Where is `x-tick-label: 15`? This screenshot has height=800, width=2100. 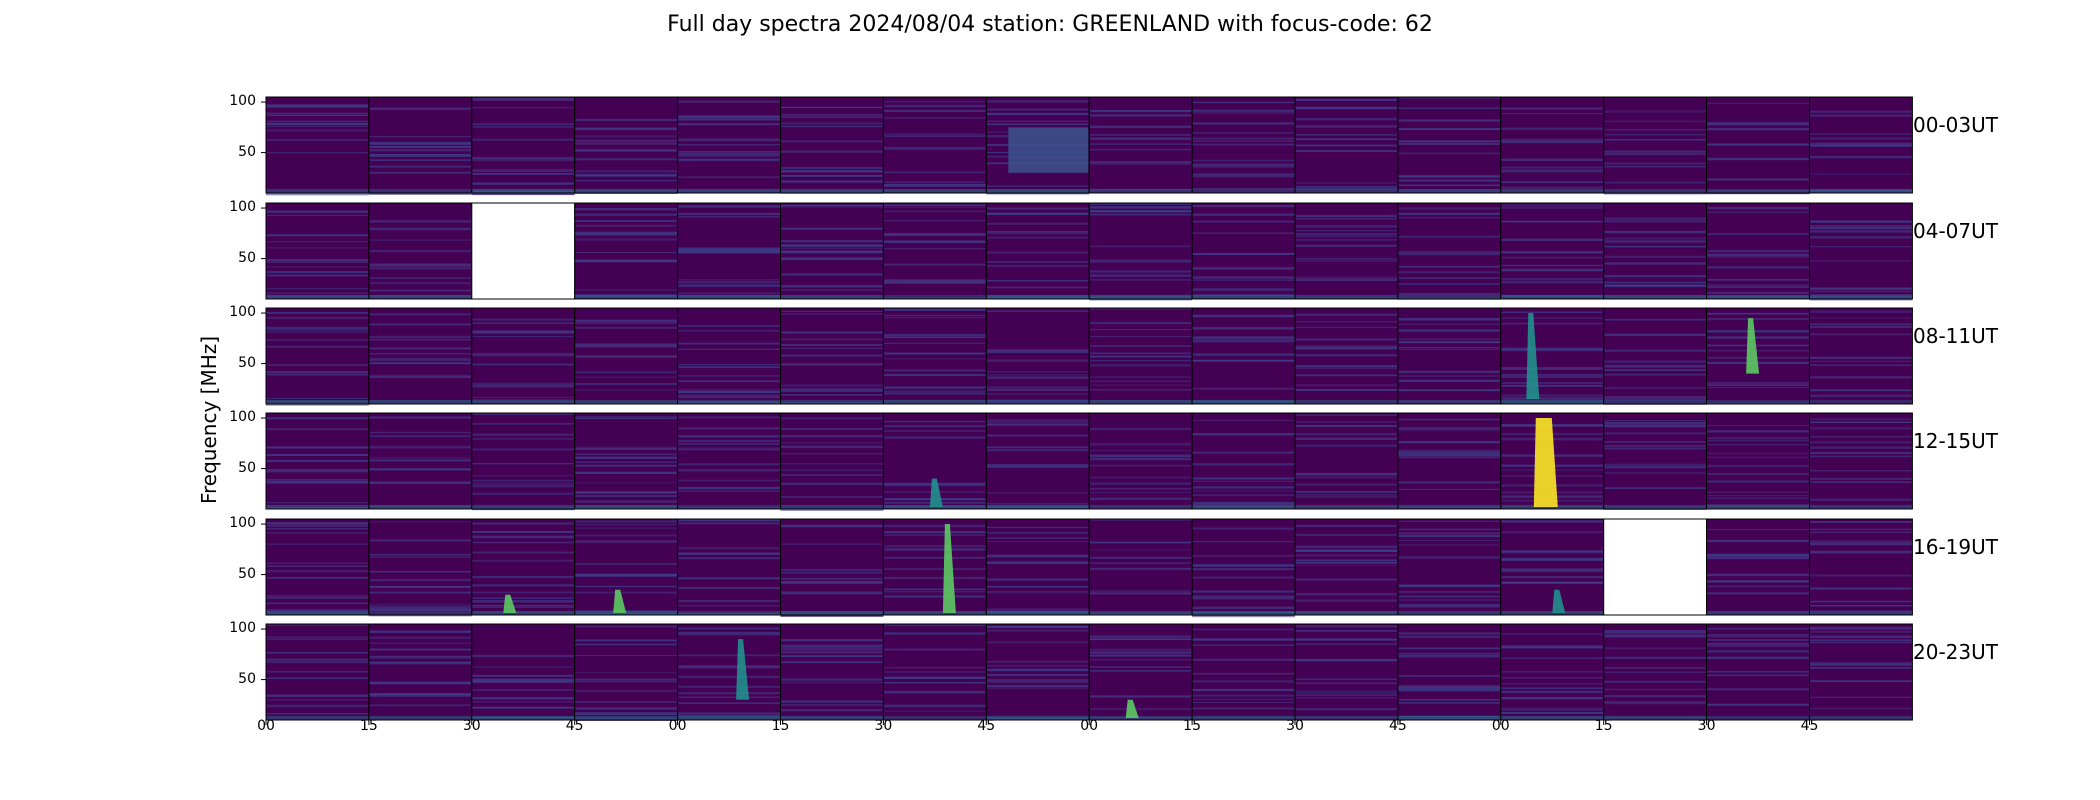
x-tick-label: 15 is located at coordinates (780, 726).